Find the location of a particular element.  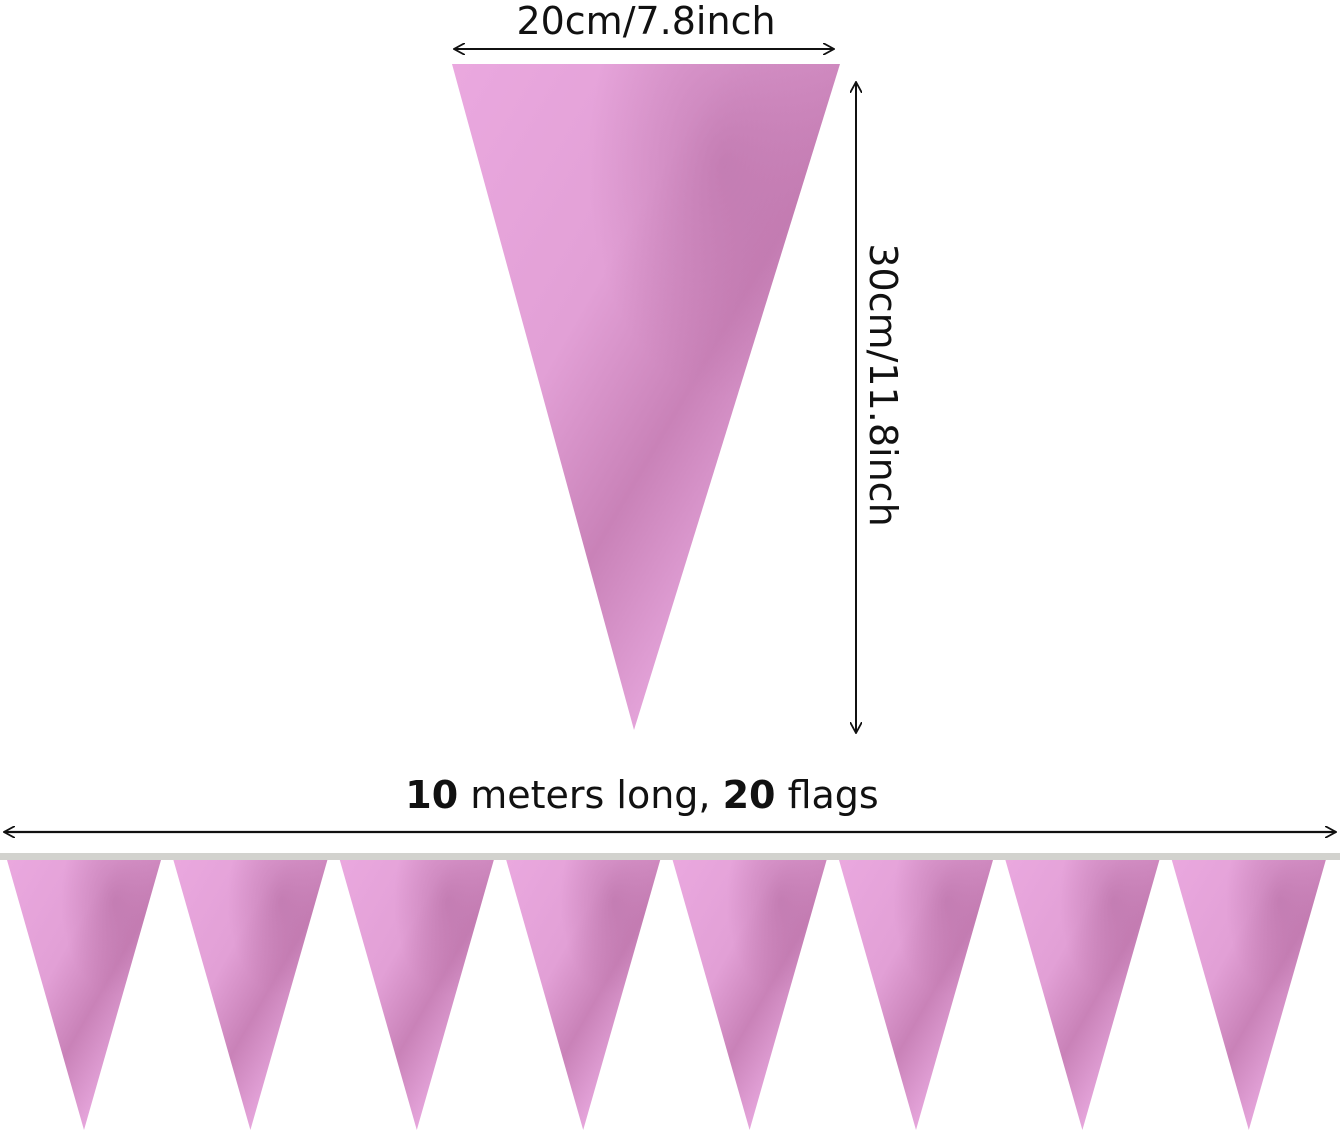

banner-string is located at coordinates (670, 856).